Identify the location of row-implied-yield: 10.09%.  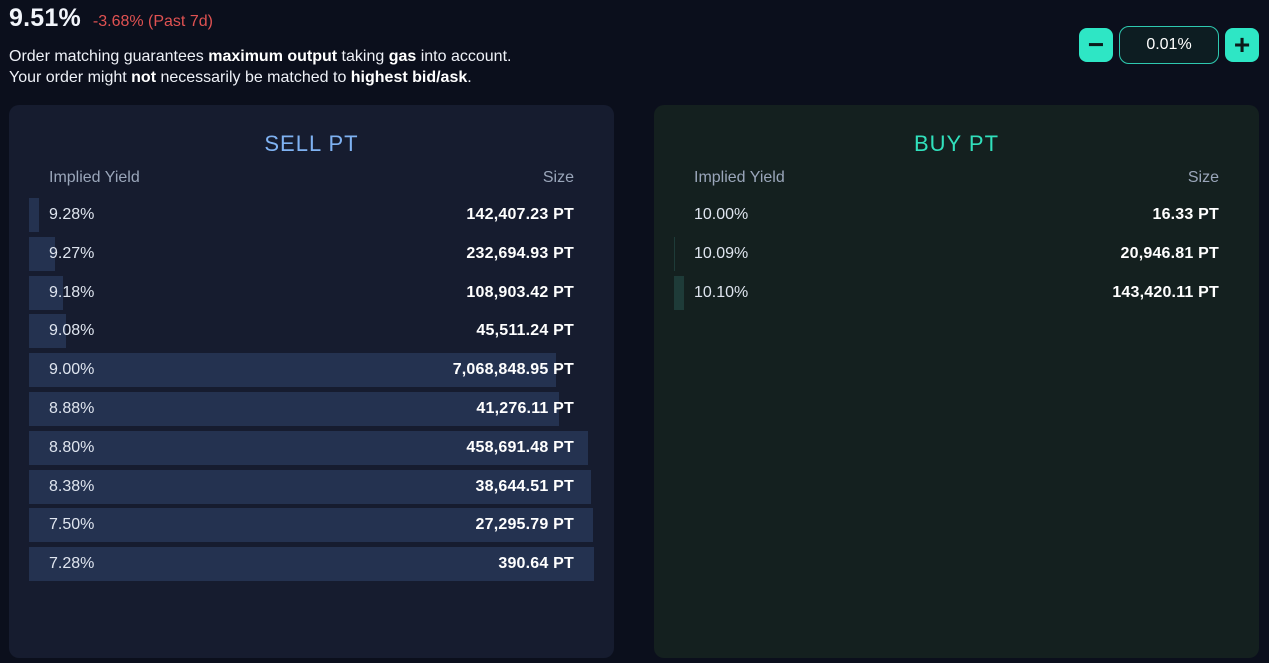
(721, 253).